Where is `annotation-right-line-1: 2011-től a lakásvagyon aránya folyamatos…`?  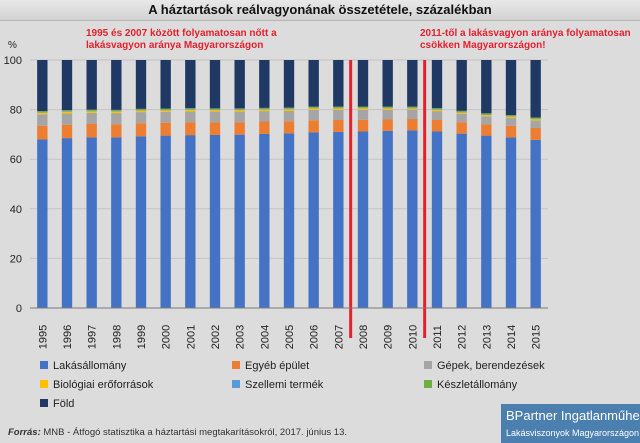 annotation-right-line-1: 2011-től a lakásvagyon aránya folyamatos… is located at coordinates (525, 33).